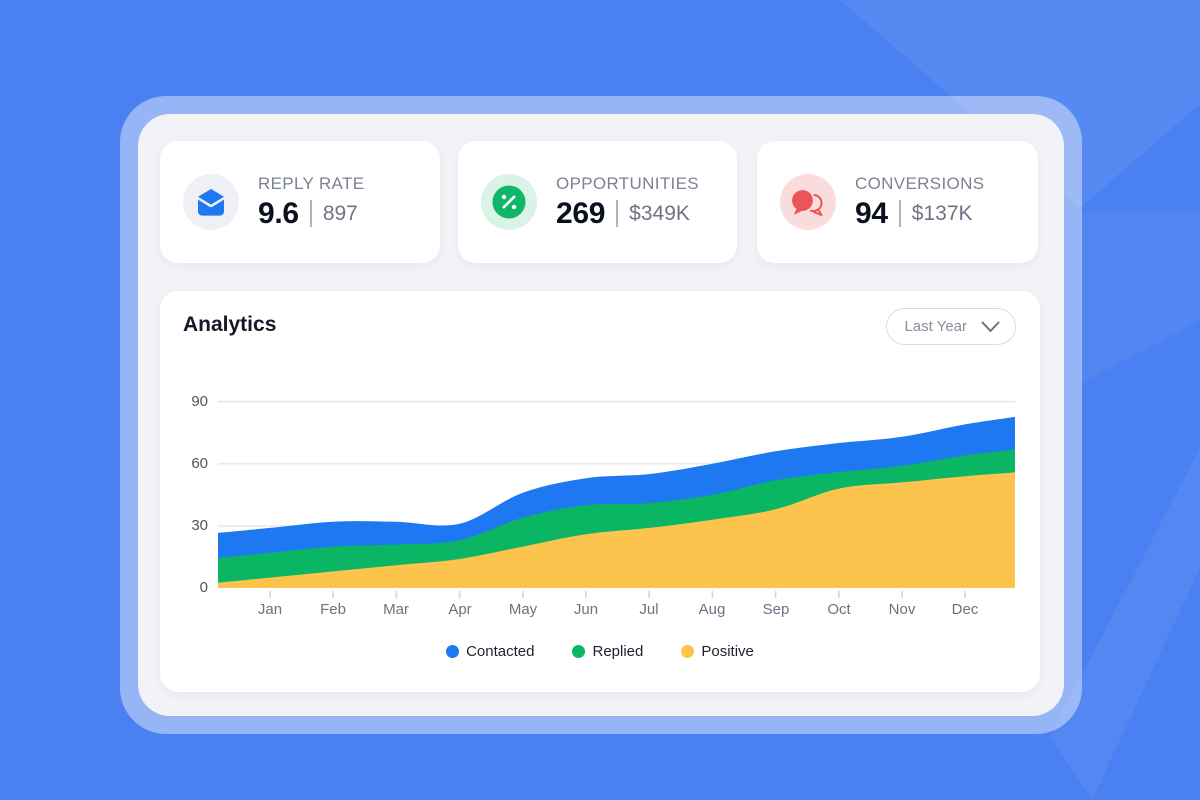 This screenshot has width=1200, height=800. I want to click on legend-item-contacted: Contacted, so click(490, 651).